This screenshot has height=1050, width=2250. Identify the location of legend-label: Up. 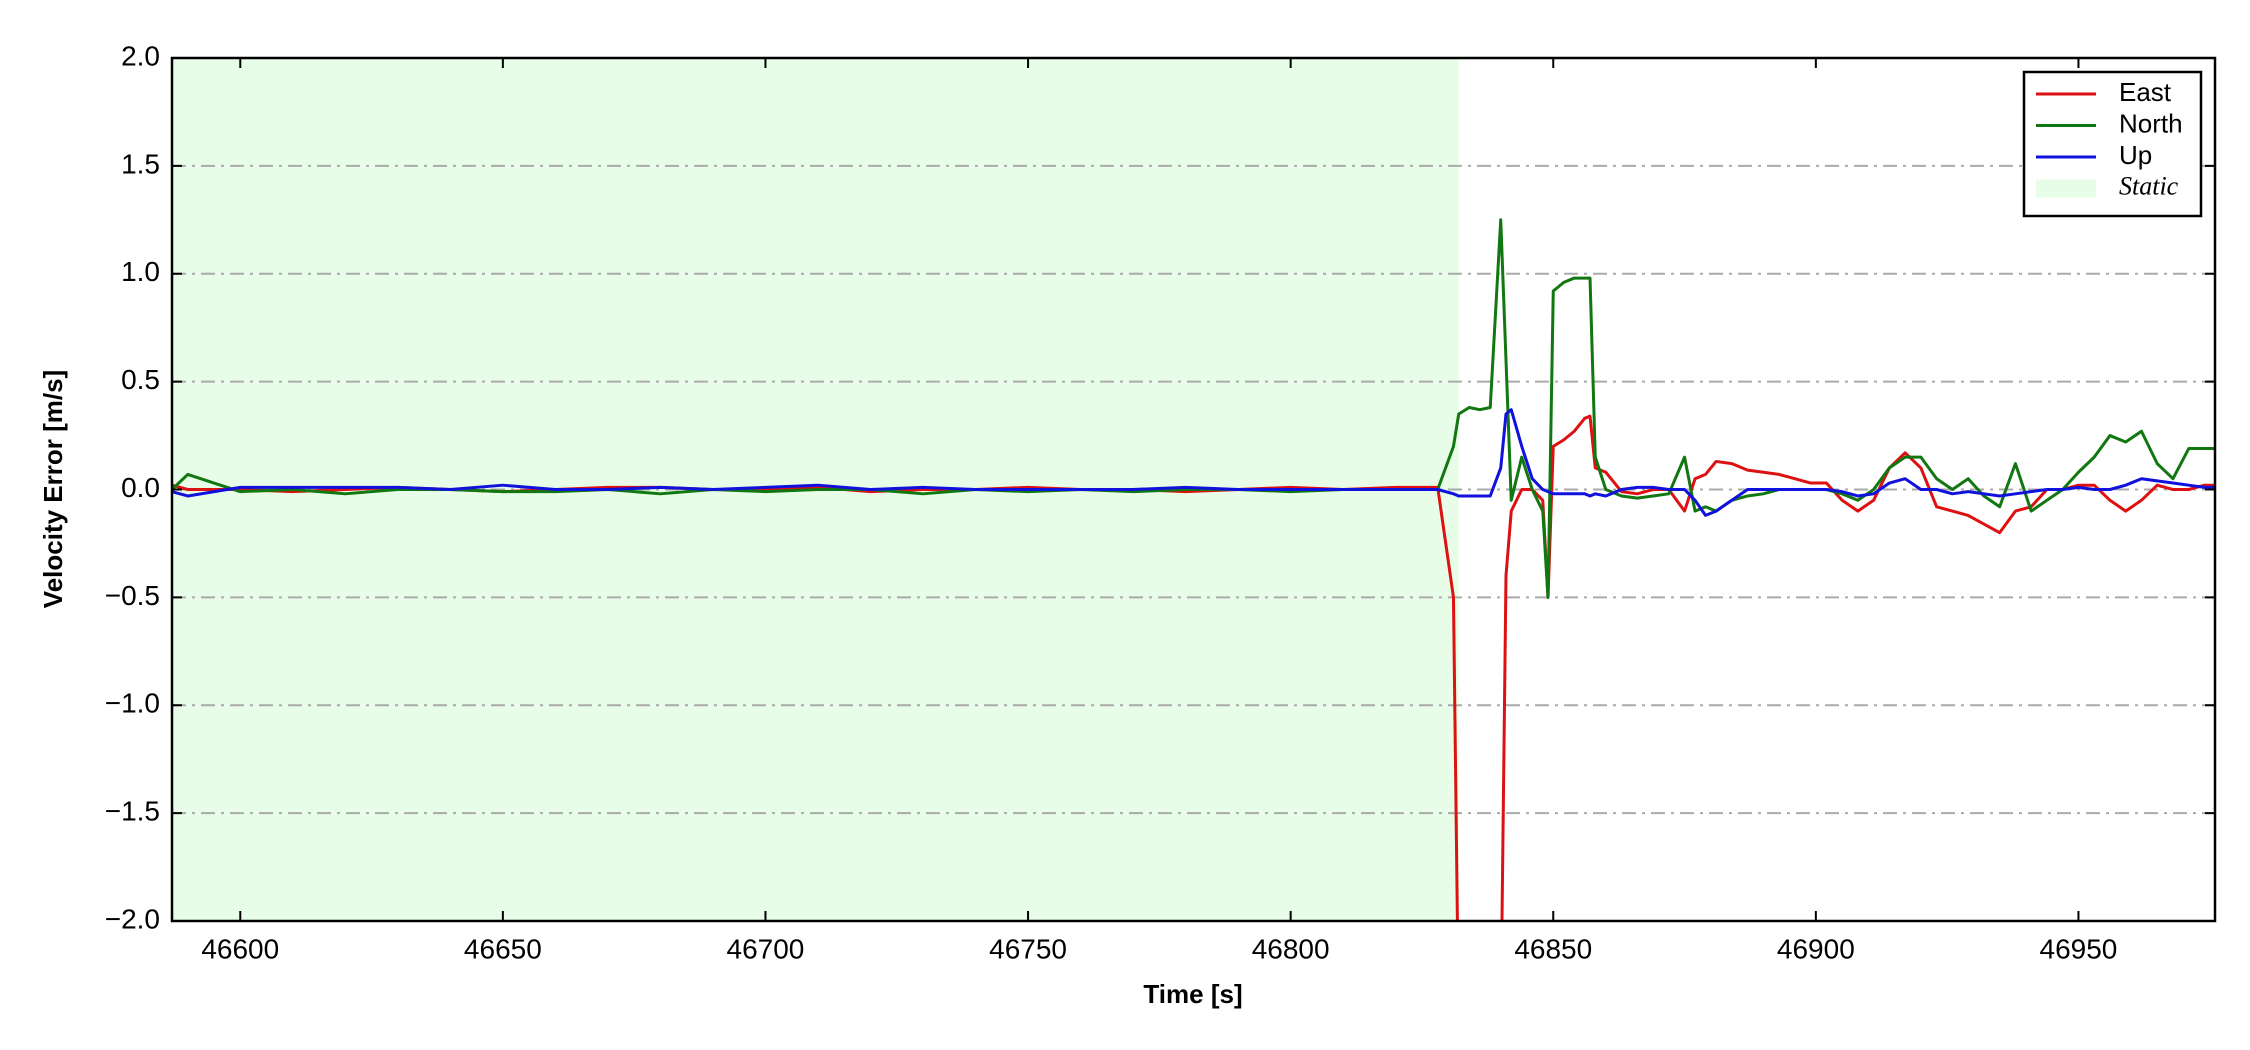
(2135, 155).